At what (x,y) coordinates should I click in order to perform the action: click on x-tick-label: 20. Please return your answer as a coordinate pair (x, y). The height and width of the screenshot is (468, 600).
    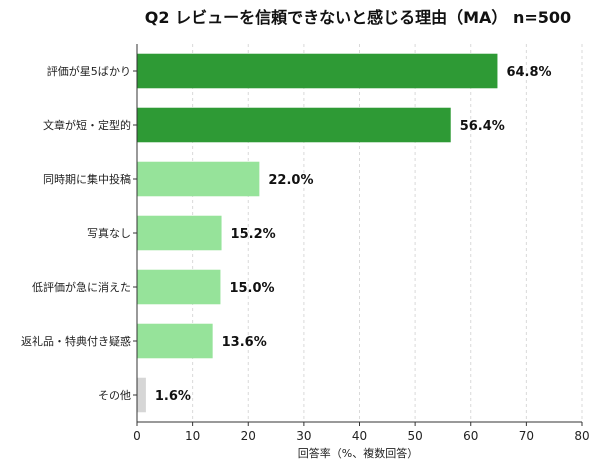
    Looking at the image, I should click on (248, 436).